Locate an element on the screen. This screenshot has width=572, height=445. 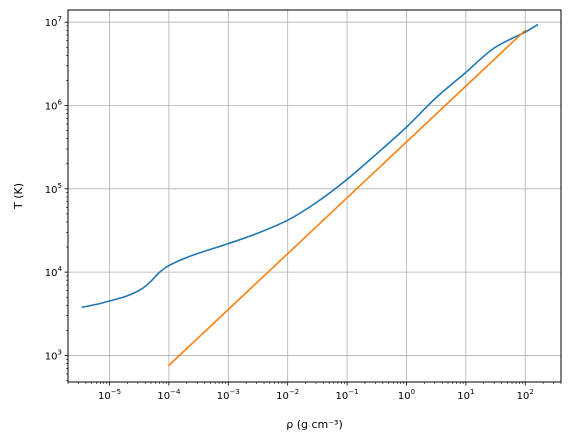
y-tick-label-exponent: 6 is located at coordinates (60, 102).